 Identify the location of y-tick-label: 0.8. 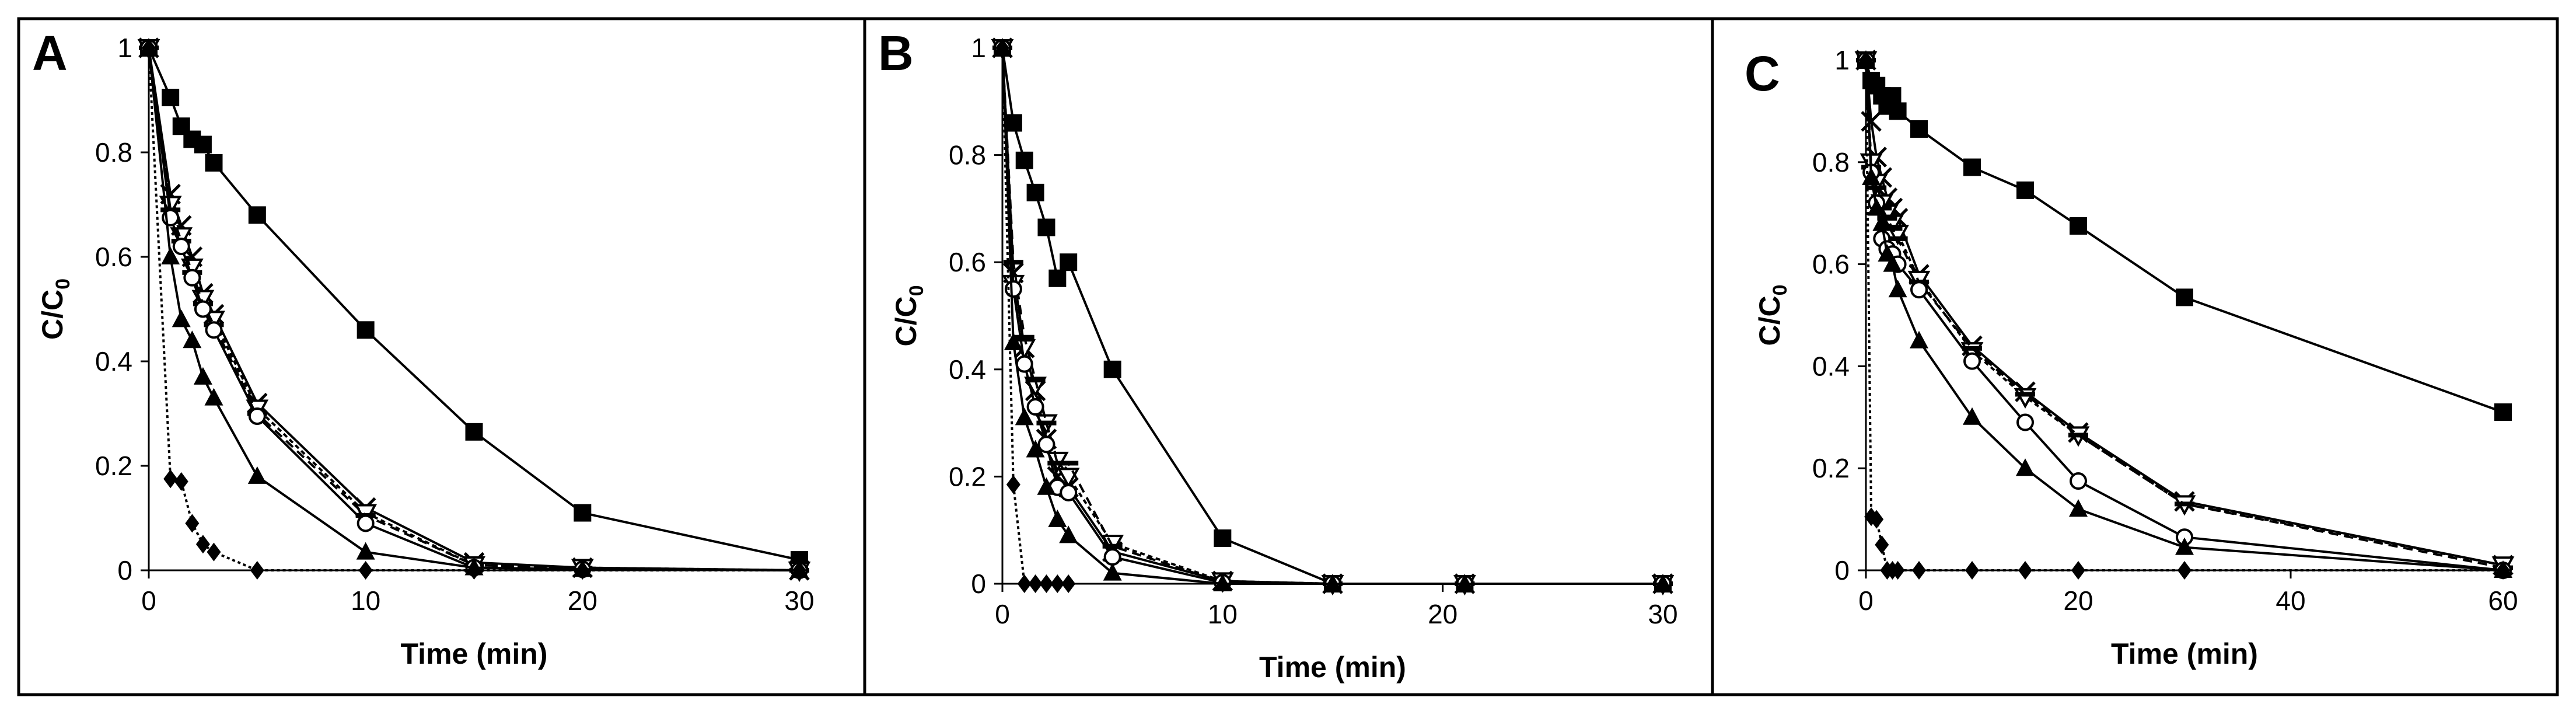
(113, 152).